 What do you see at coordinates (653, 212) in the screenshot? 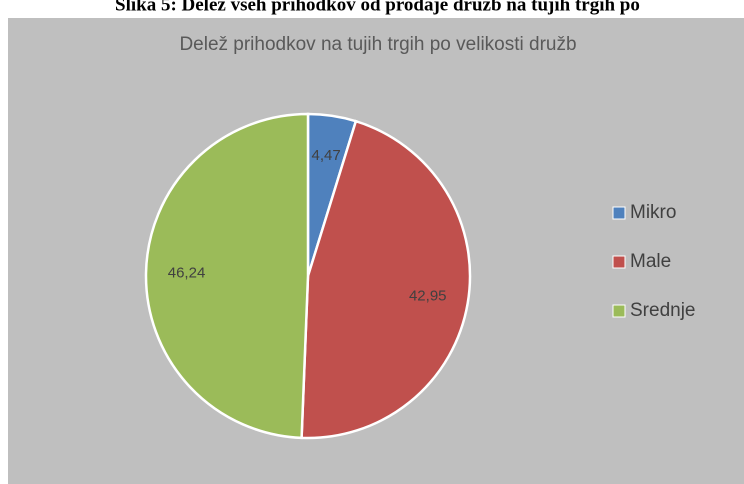
I see `legend-label: Mikro` at bounding box center [653, 212].